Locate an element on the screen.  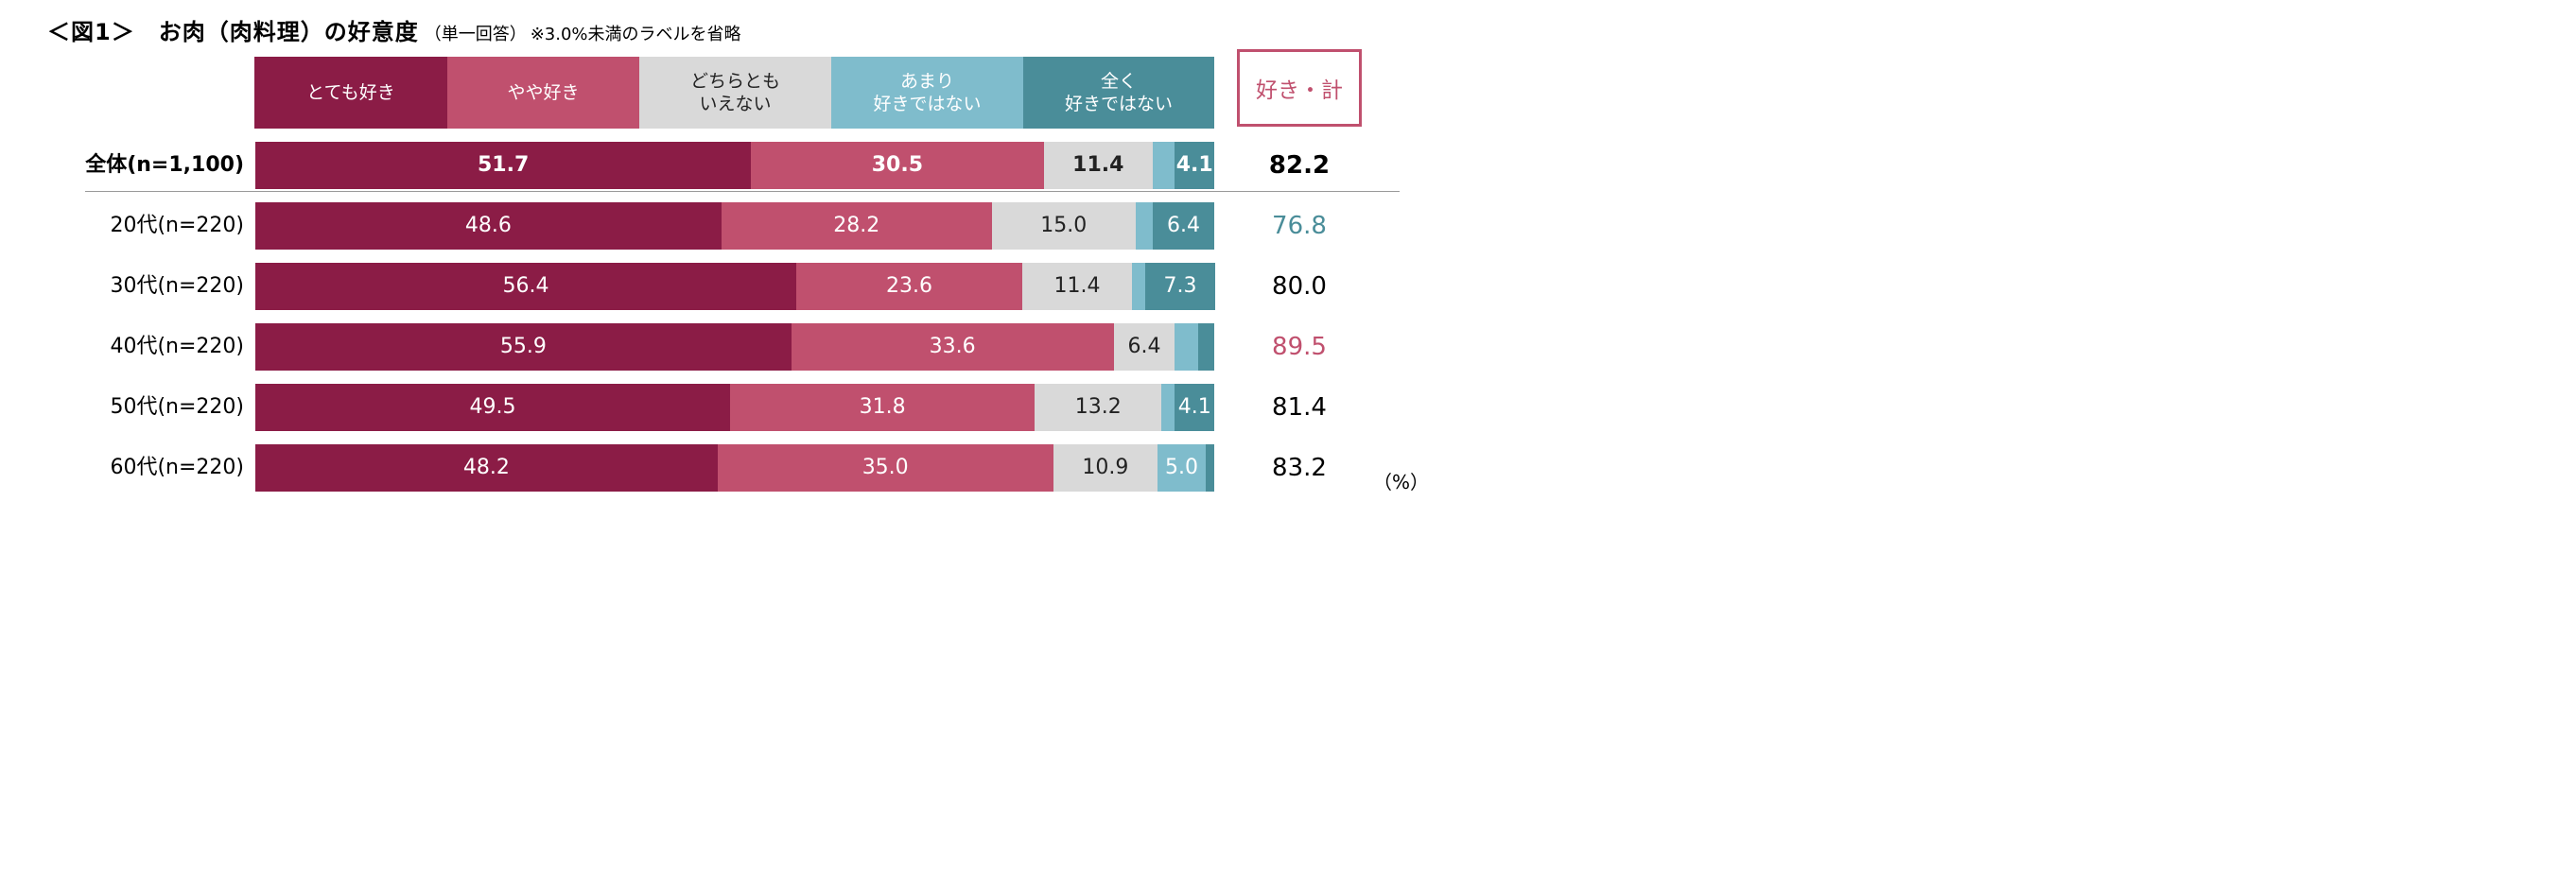
legend-item-4: 全く 好きではない is located at coordinates (1118, 93).